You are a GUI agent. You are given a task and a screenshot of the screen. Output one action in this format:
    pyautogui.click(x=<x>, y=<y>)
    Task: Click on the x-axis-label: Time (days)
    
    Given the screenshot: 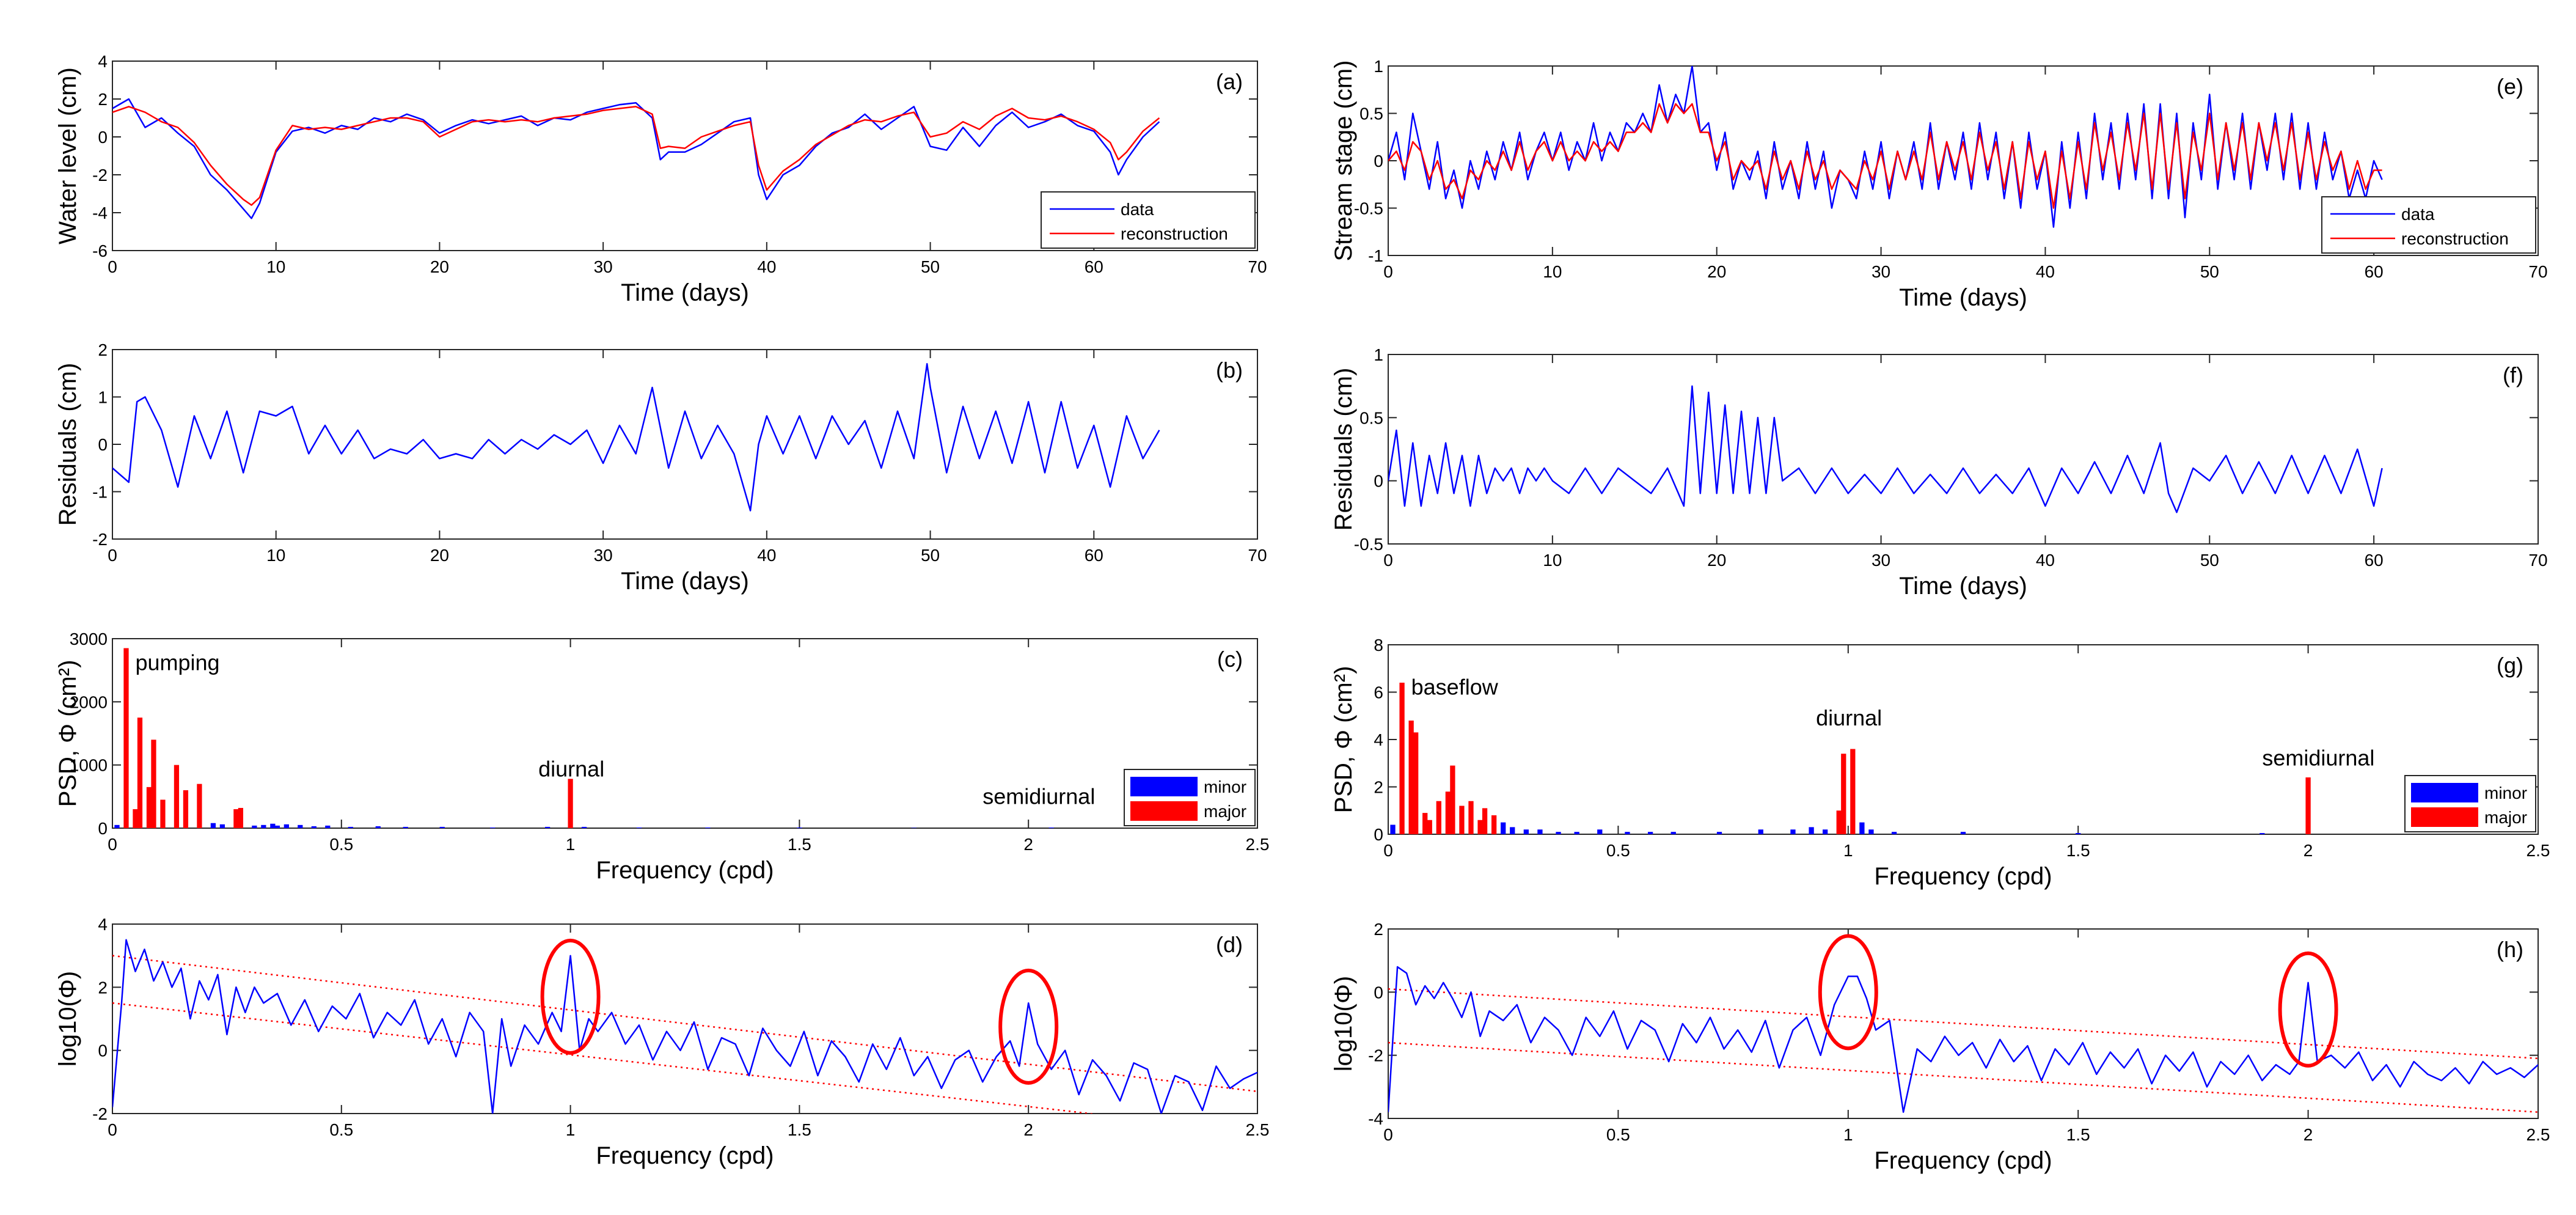 What is the action you would take?
    pyautogui.click(x=685, y=292)
    